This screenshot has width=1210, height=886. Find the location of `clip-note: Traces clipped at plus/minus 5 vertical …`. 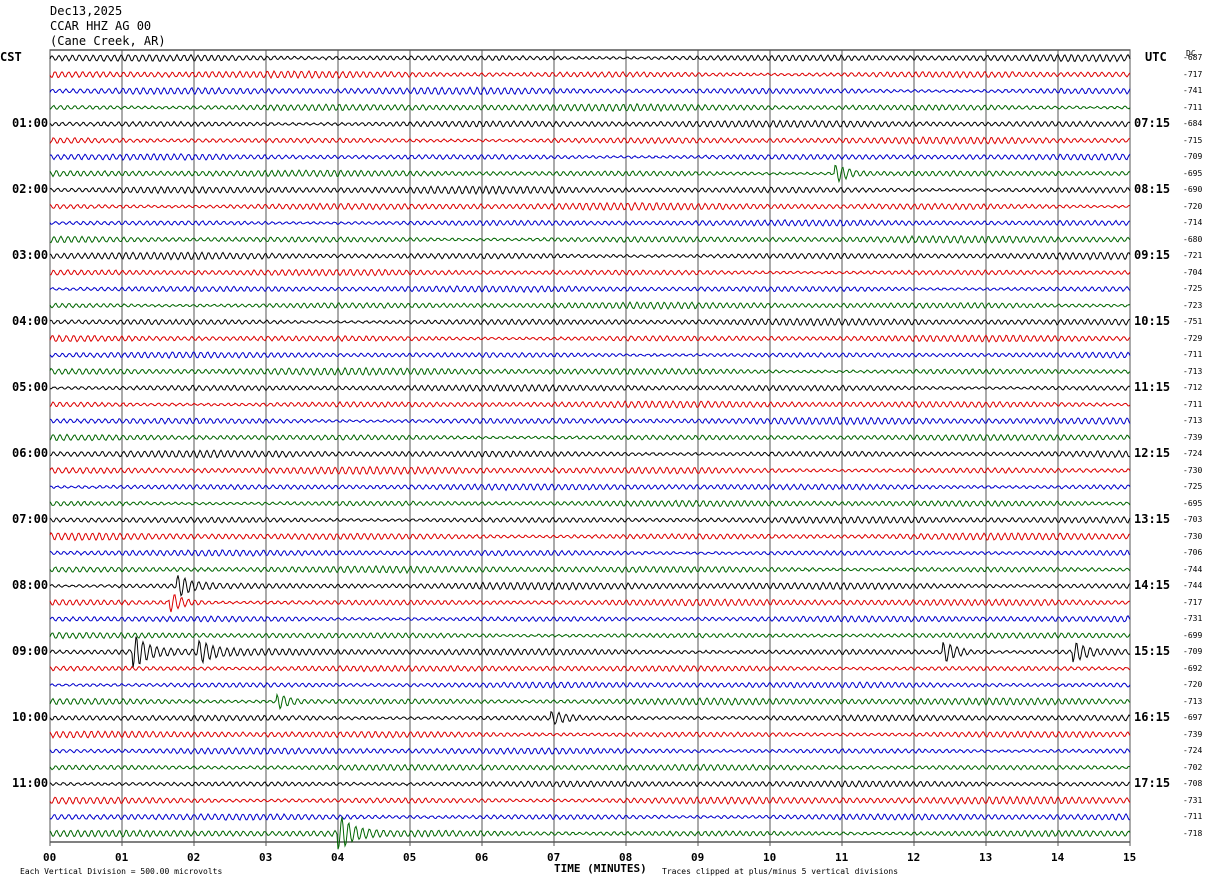

clip-note: Traces clipped at plus/minus 5 vertical … is located at coordinates (780, 871).